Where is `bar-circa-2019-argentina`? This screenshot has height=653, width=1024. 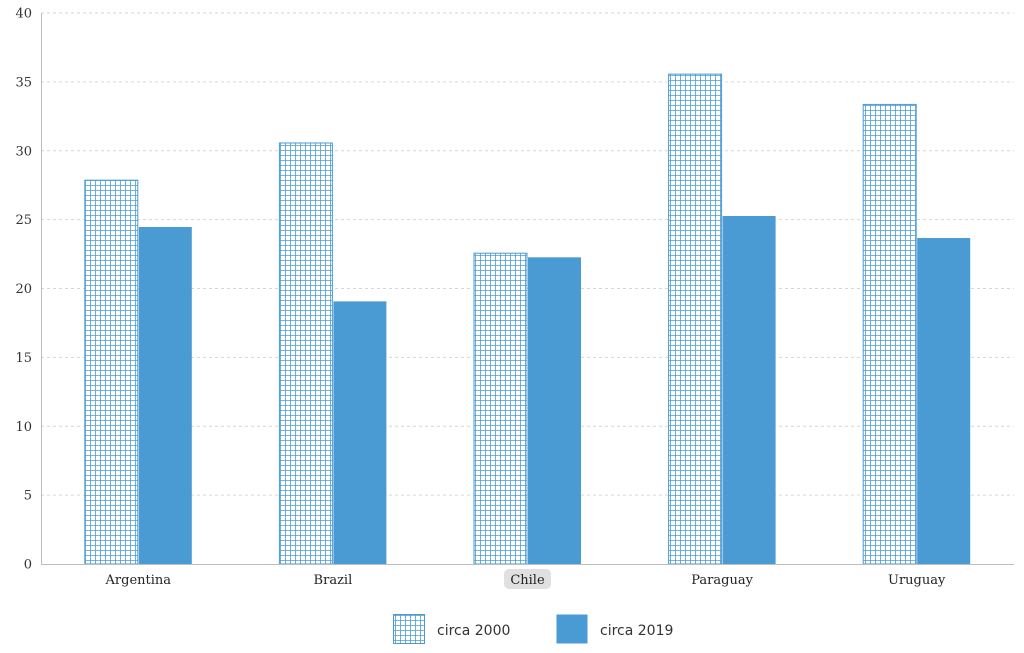
bar-circa-2019-argentina is located at coordinates (165, 395).